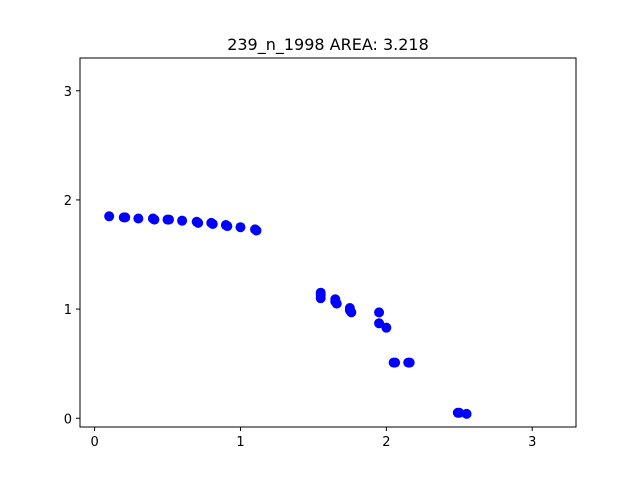 Image resolution: width=640 pixels, height=480 pixels. I want to click on y-tick-label: 3, so click(68, 92).